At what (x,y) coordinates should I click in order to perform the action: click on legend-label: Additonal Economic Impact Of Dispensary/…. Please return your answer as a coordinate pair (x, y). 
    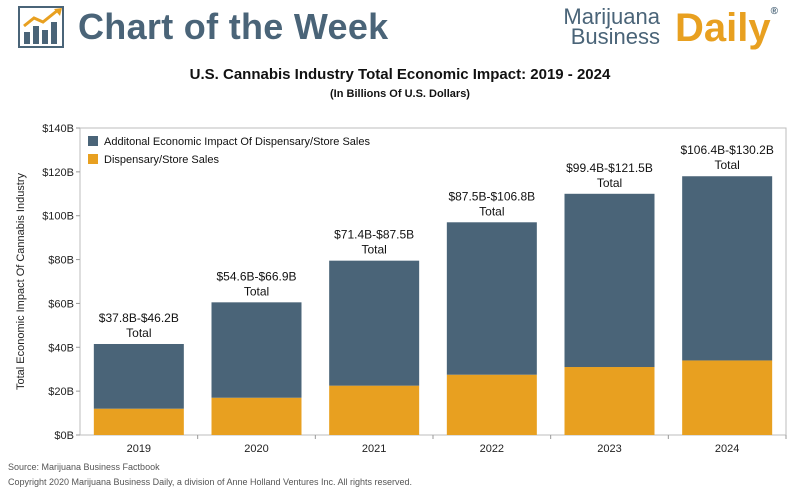
    Looking at the image, I should click on (237, 142).